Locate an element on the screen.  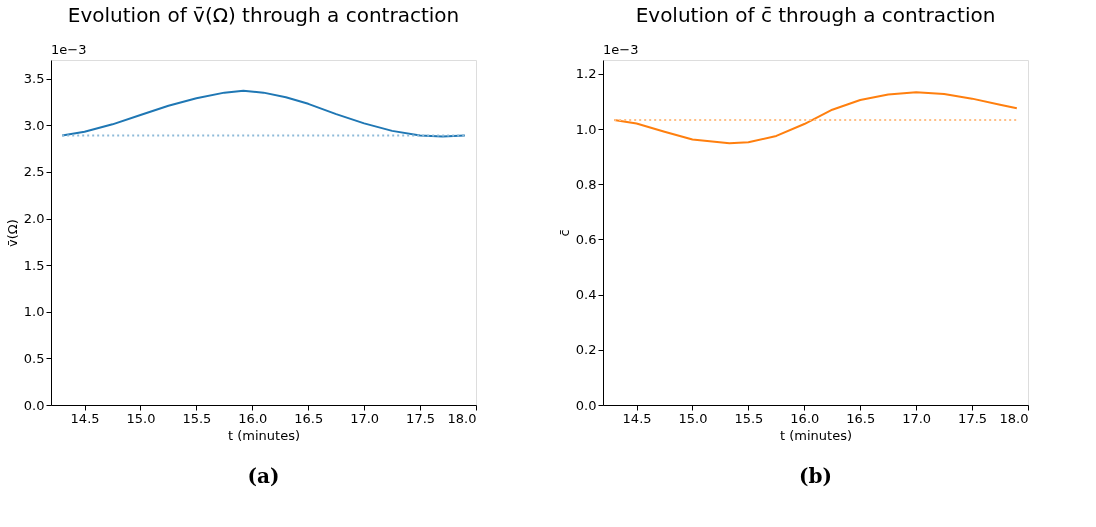
y-tick-label: 3.5 is located at coordinates (34, 79).